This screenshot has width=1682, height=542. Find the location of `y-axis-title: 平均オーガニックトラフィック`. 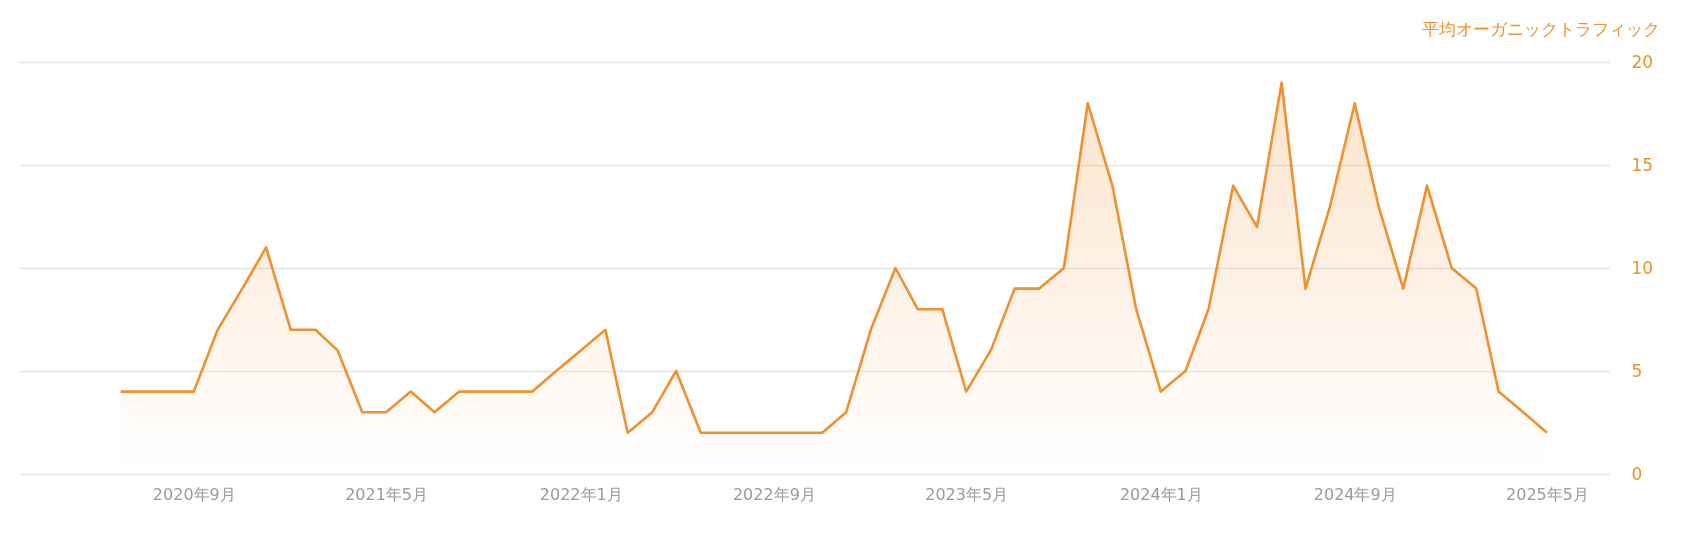

y-axis-title: 平均オーガニックトラフィック is located at coordinates (1540, 28).